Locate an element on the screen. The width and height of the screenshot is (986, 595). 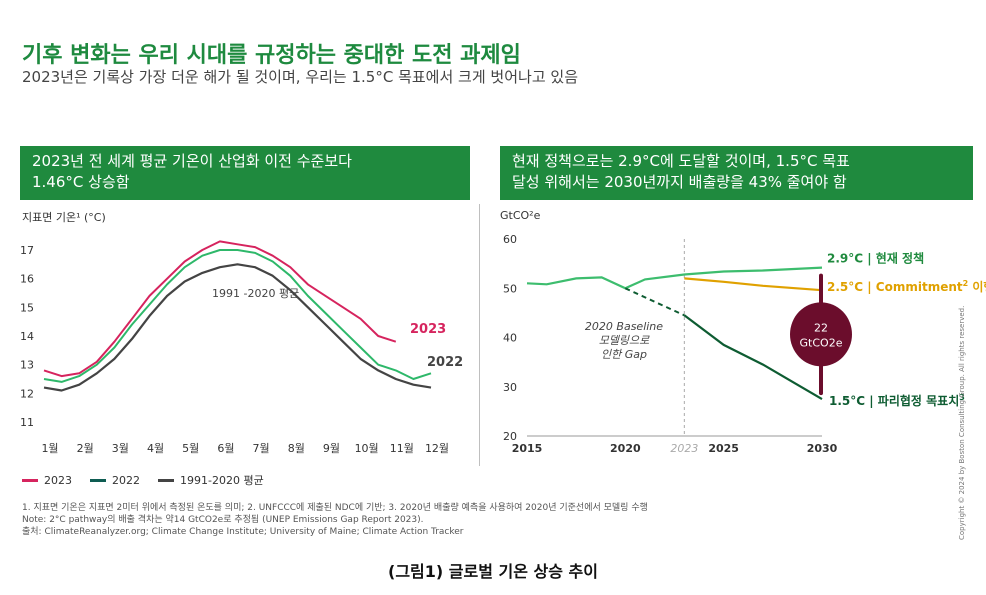
x-tick-label: 12월 is located at coordinates (437, 448).